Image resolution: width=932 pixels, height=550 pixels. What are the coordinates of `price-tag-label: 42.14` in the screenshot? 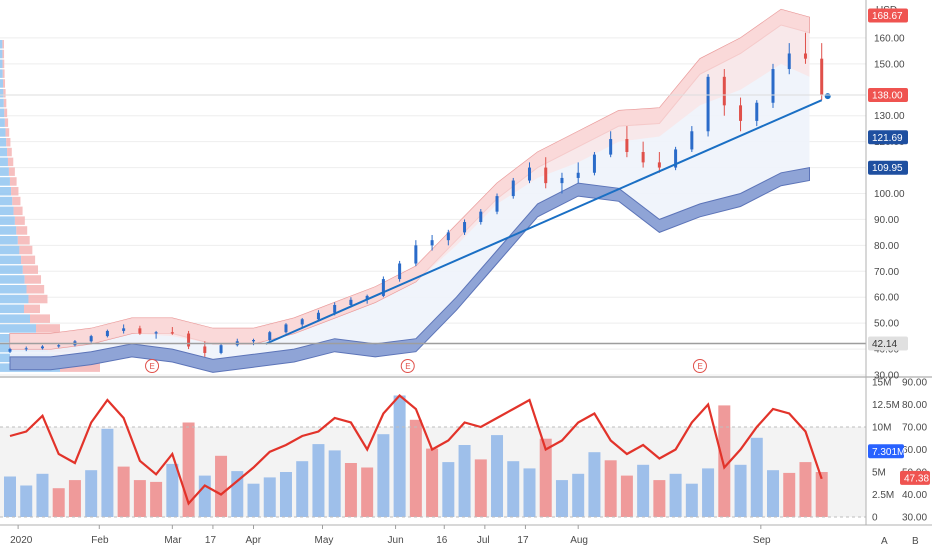 It's located at (884, 344).